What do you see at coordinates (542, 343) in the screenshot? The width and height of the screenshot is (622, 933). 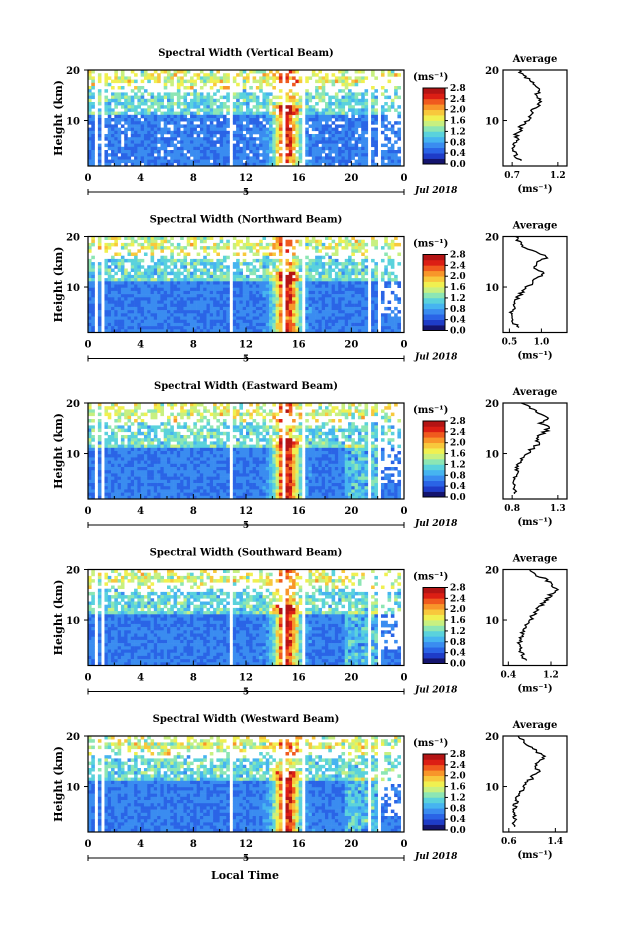 I see `average-x-tick-label: 1.0` at bounding box center [542, 343].